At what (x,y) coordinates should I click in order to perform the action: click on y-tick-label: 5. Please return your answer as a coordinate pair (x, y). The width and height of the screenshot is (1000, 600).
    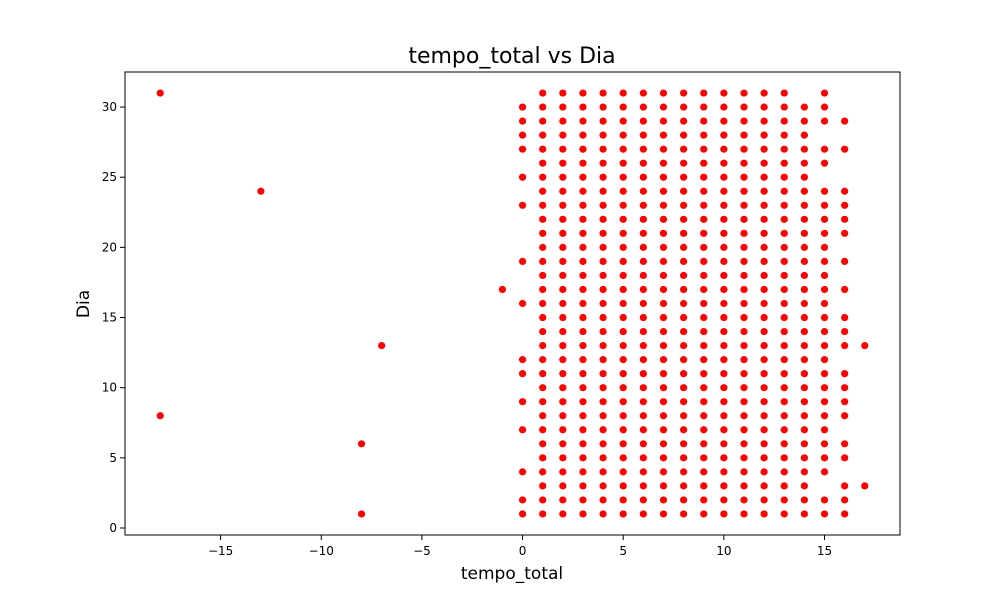
    Looking at the image, I should click on (113, 458).